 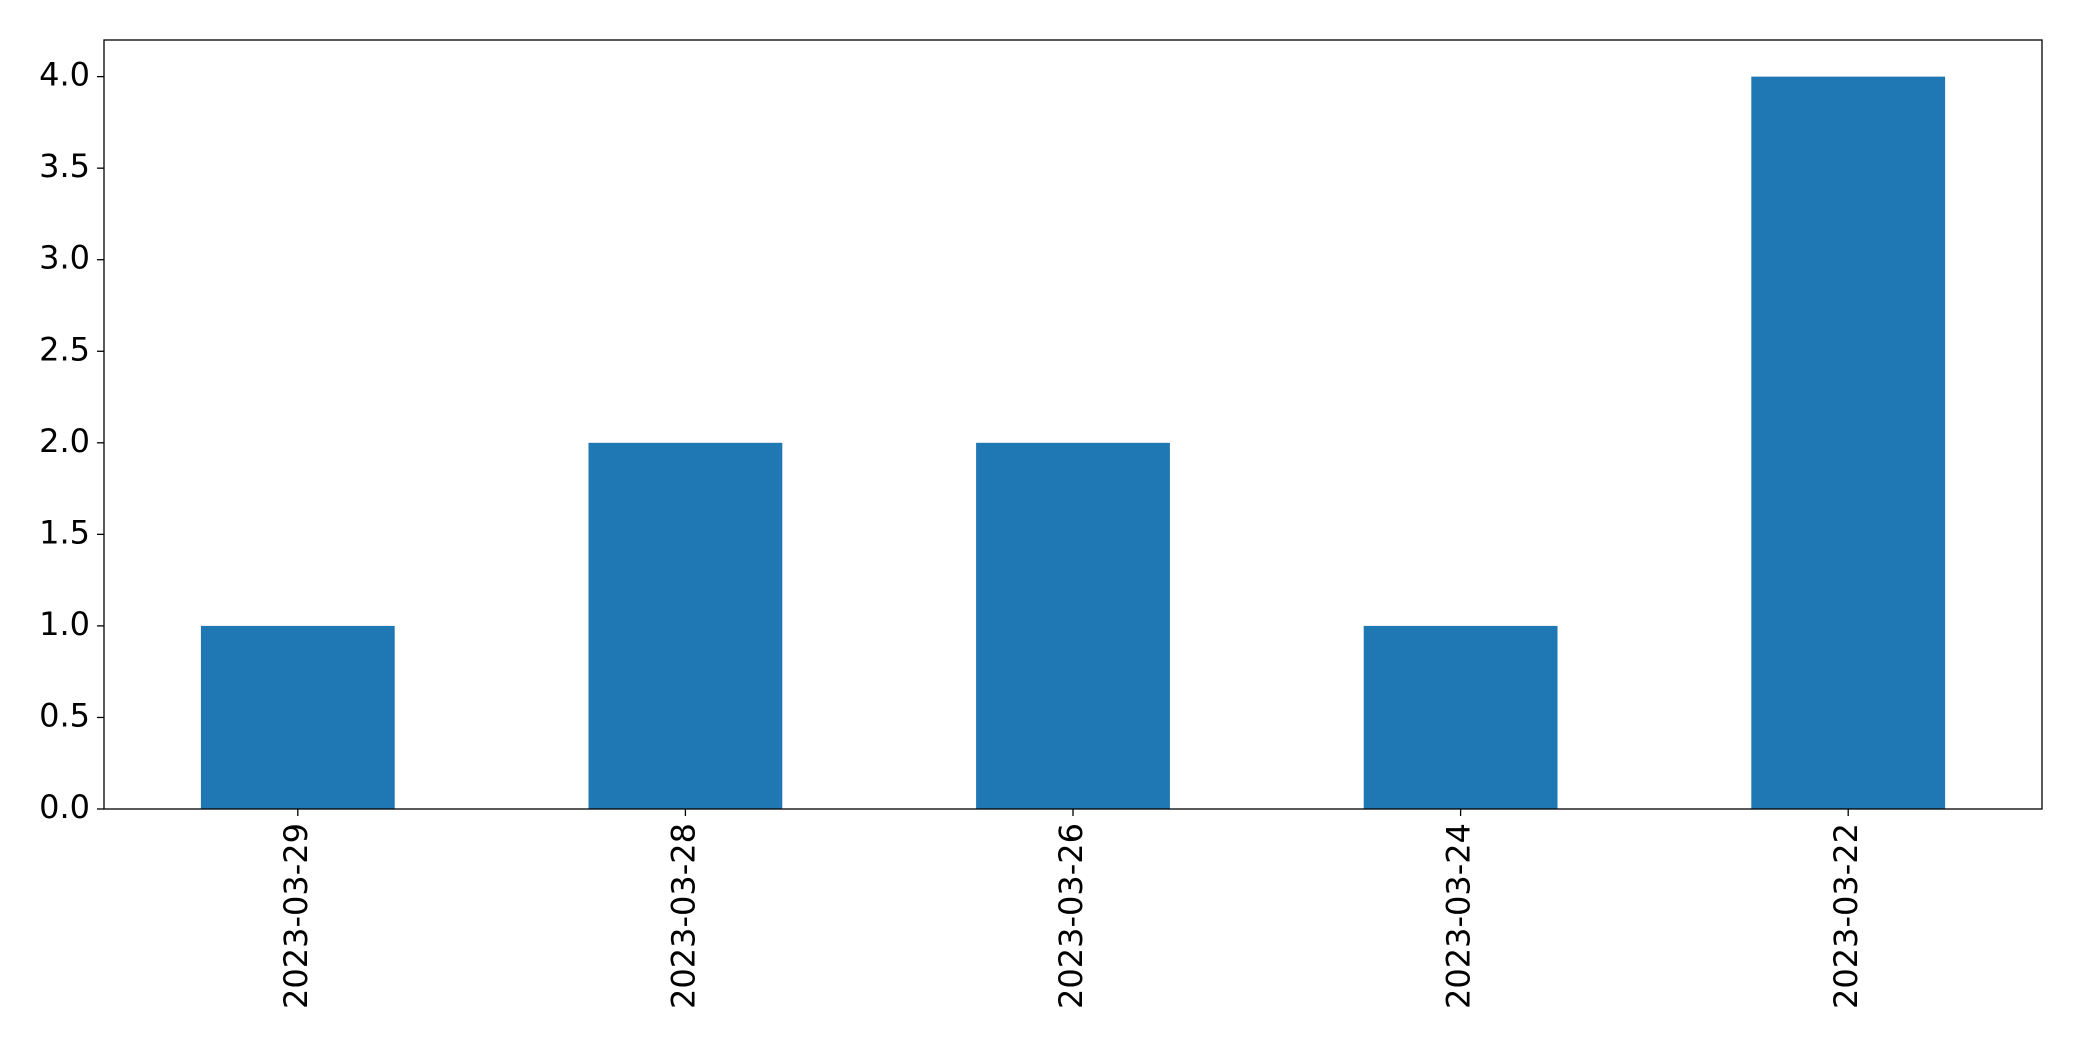 What do you see at coordinates (64, 75) in the screenshot?
I see `y-tick-label: 4.0` at bounding box center [64, 75].